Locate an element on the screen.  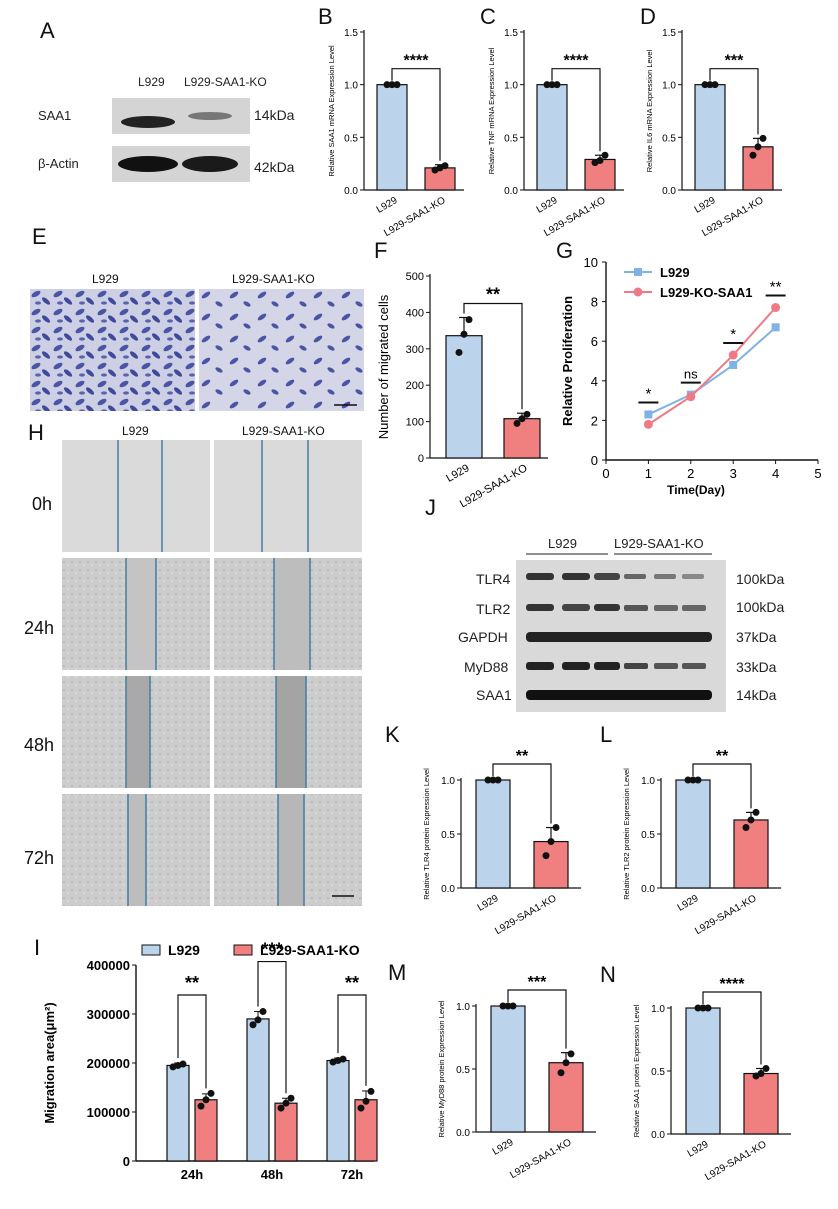
y-tick-label: 200 is located at coordinates (415, 386).